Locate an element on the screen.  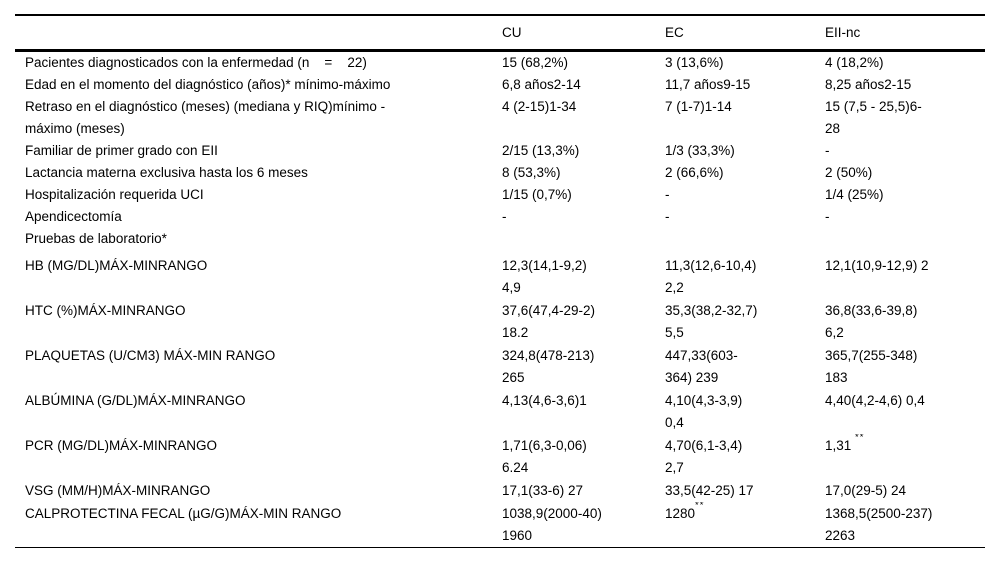
table-header-row: CU EC EII-nc is located at coordinates (500, 33).